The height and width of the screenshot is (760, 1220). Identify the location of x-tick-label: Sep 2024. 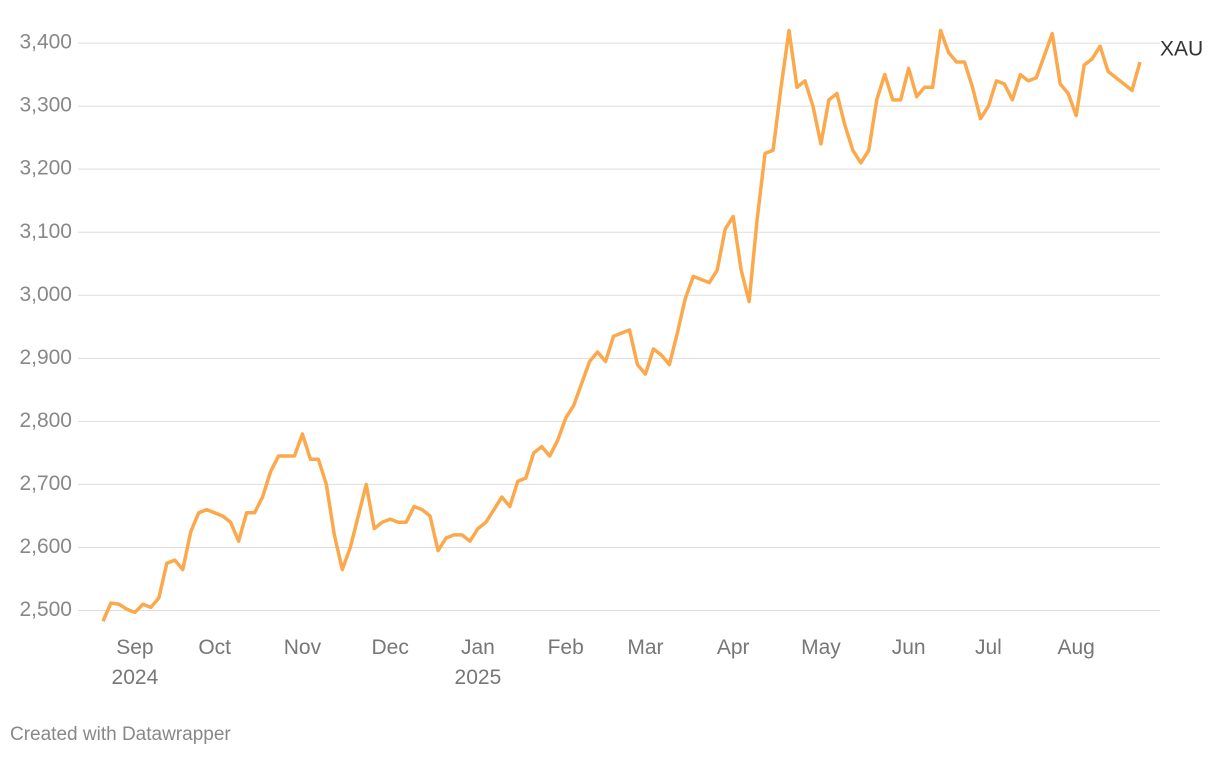
(135, 662).